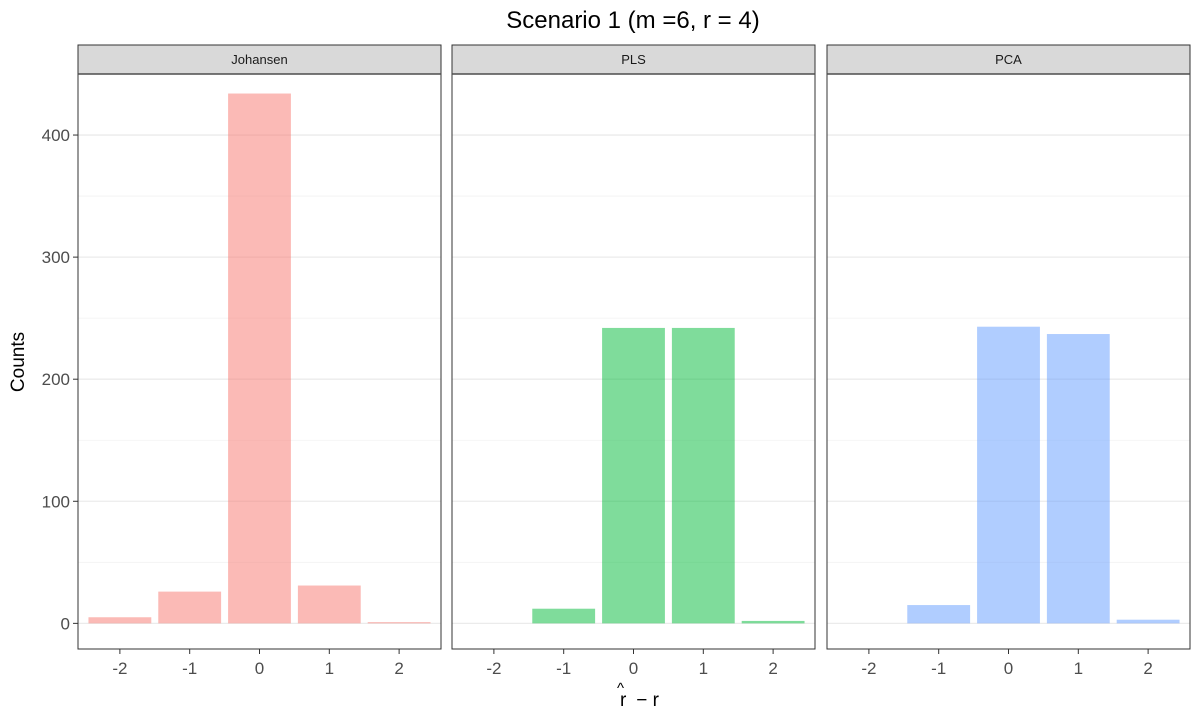 Image resolution: width=1200 pixels, height=720 pixels. I want to click on bar-johansen--1, so click(190, 607).